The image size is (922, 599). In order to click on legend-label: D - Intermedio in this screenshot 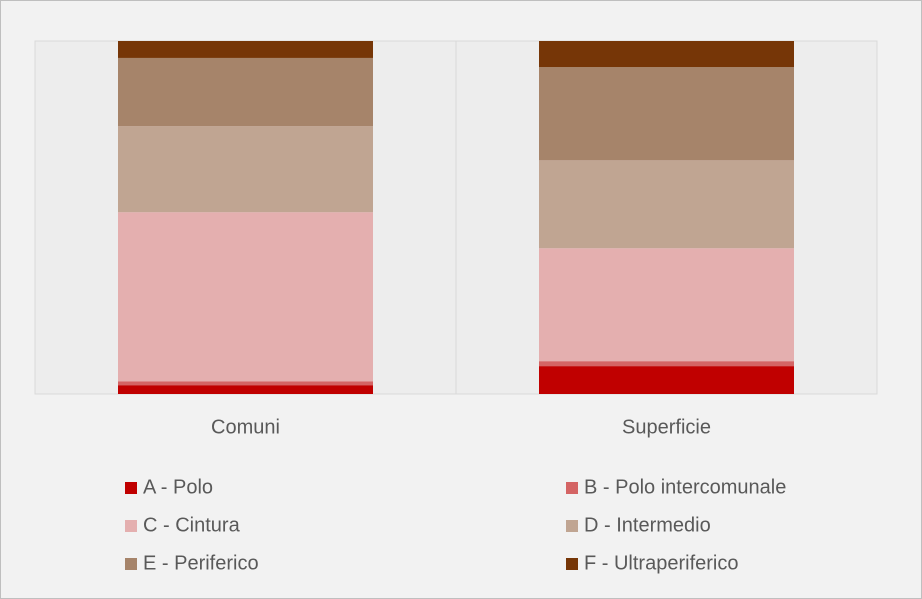, I will do `click(647, 525)`.